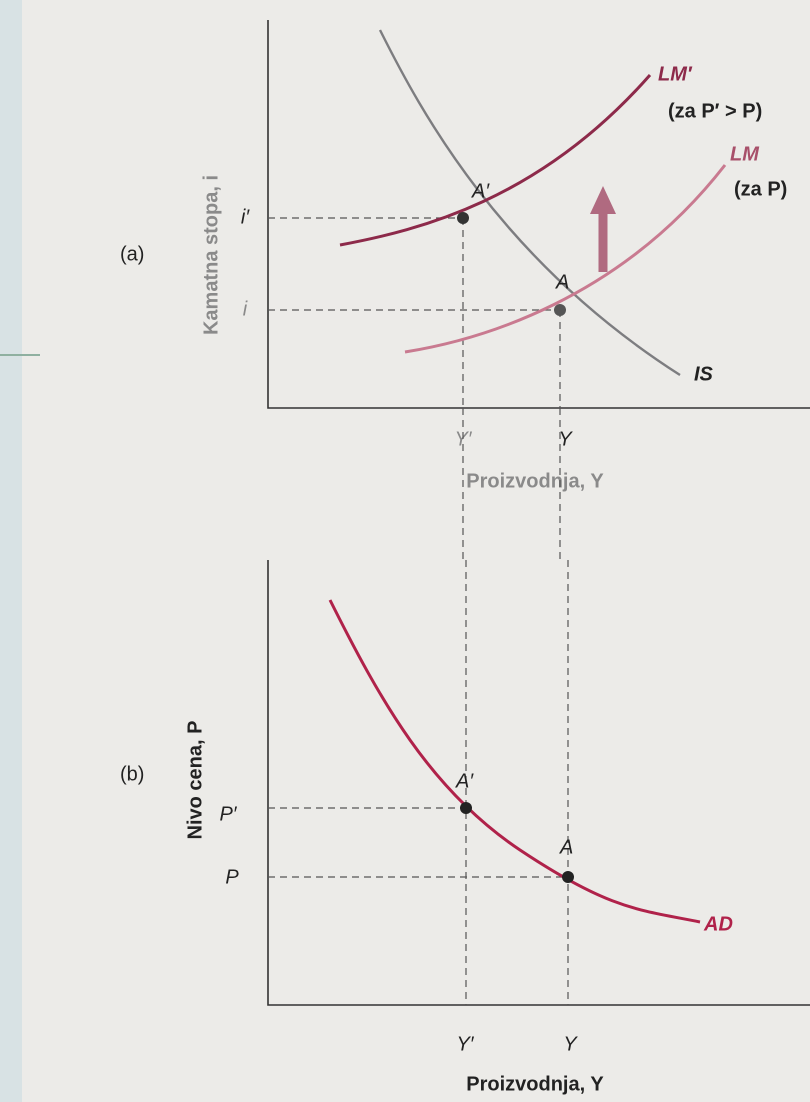  Describe the element at coordinates (514, 761) in the screenshot. I see `ad-curve` at that location.